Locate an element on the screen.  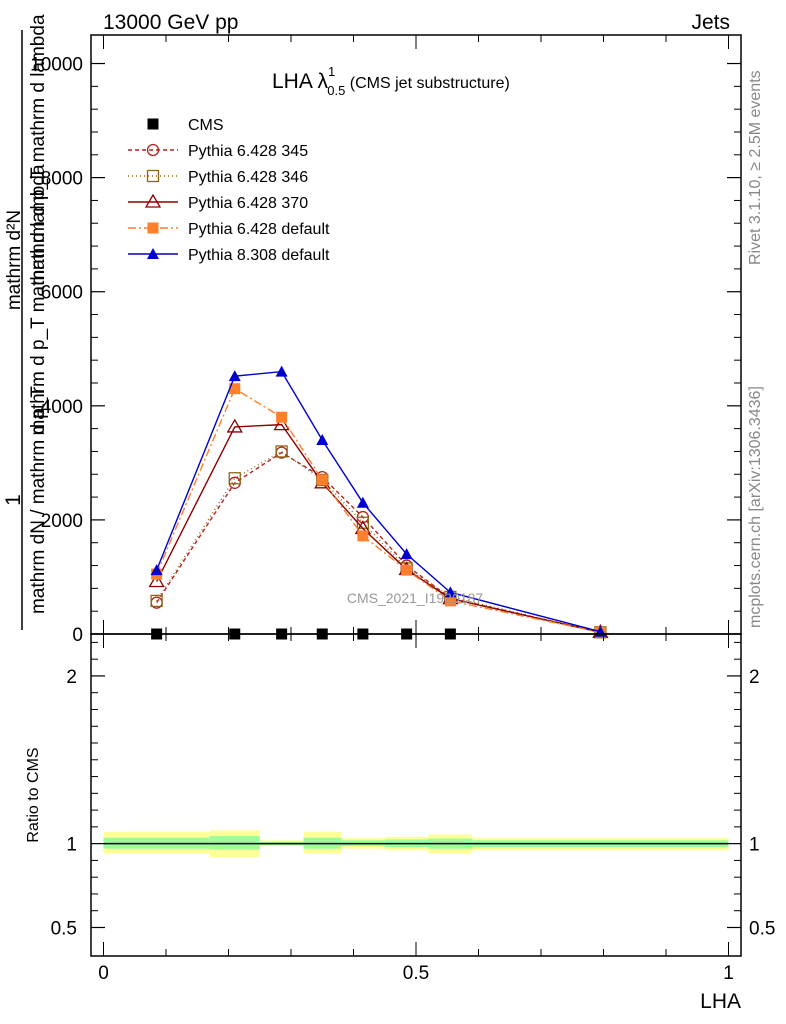
ylabel-dn: mathrm dN / mathrm d p_T is located at coordinates (38, 500).